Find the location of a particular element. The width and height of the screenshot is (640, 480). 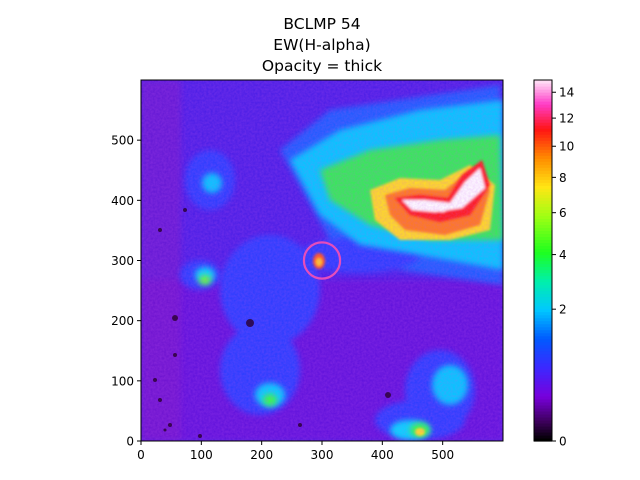

x-tick-label: 100 is located at coordinates (201, 455).